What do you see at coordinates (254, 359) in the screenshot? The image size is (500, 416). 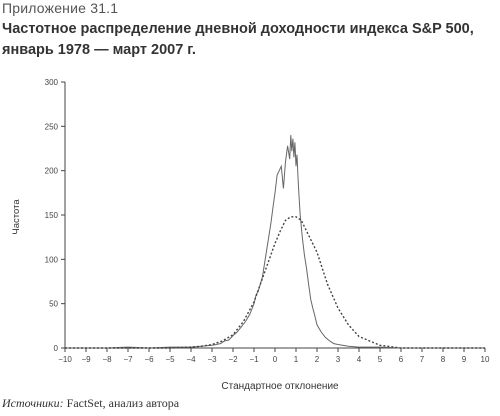 I see `x-tick-label: −1` at bounding box center [254, 359].